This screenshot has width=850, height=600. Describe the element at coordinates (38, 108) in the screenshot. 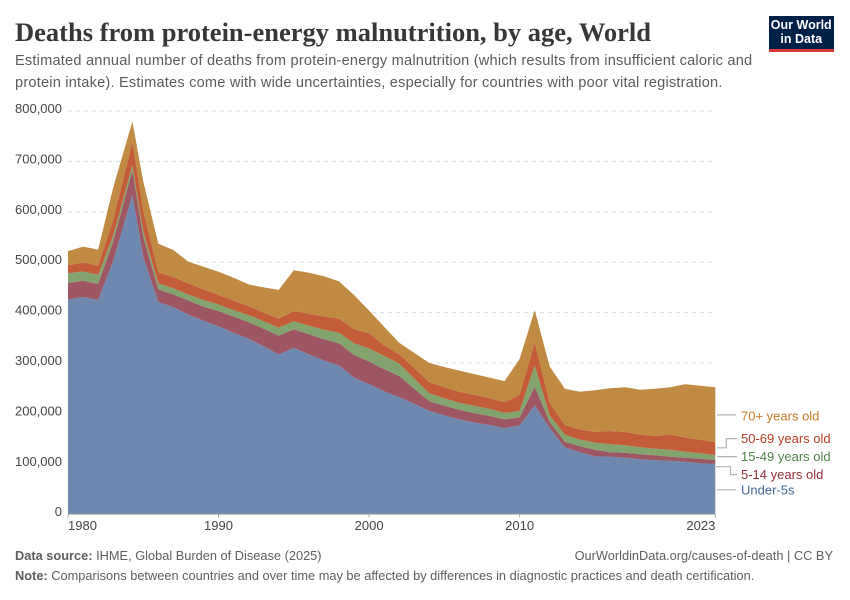

I see `svg-text: 800,000` at that location.